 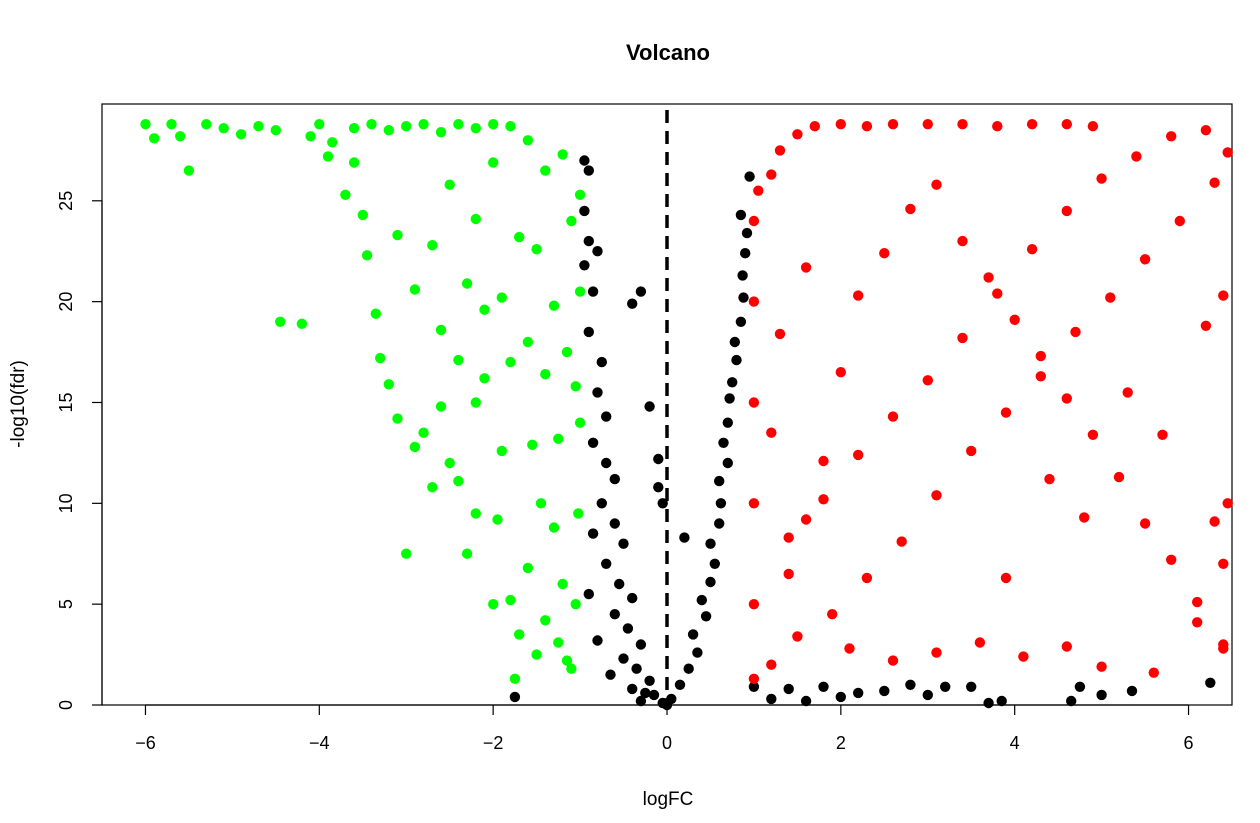 I want to click on chart-title: Volcano, so click(x=668, y=52).